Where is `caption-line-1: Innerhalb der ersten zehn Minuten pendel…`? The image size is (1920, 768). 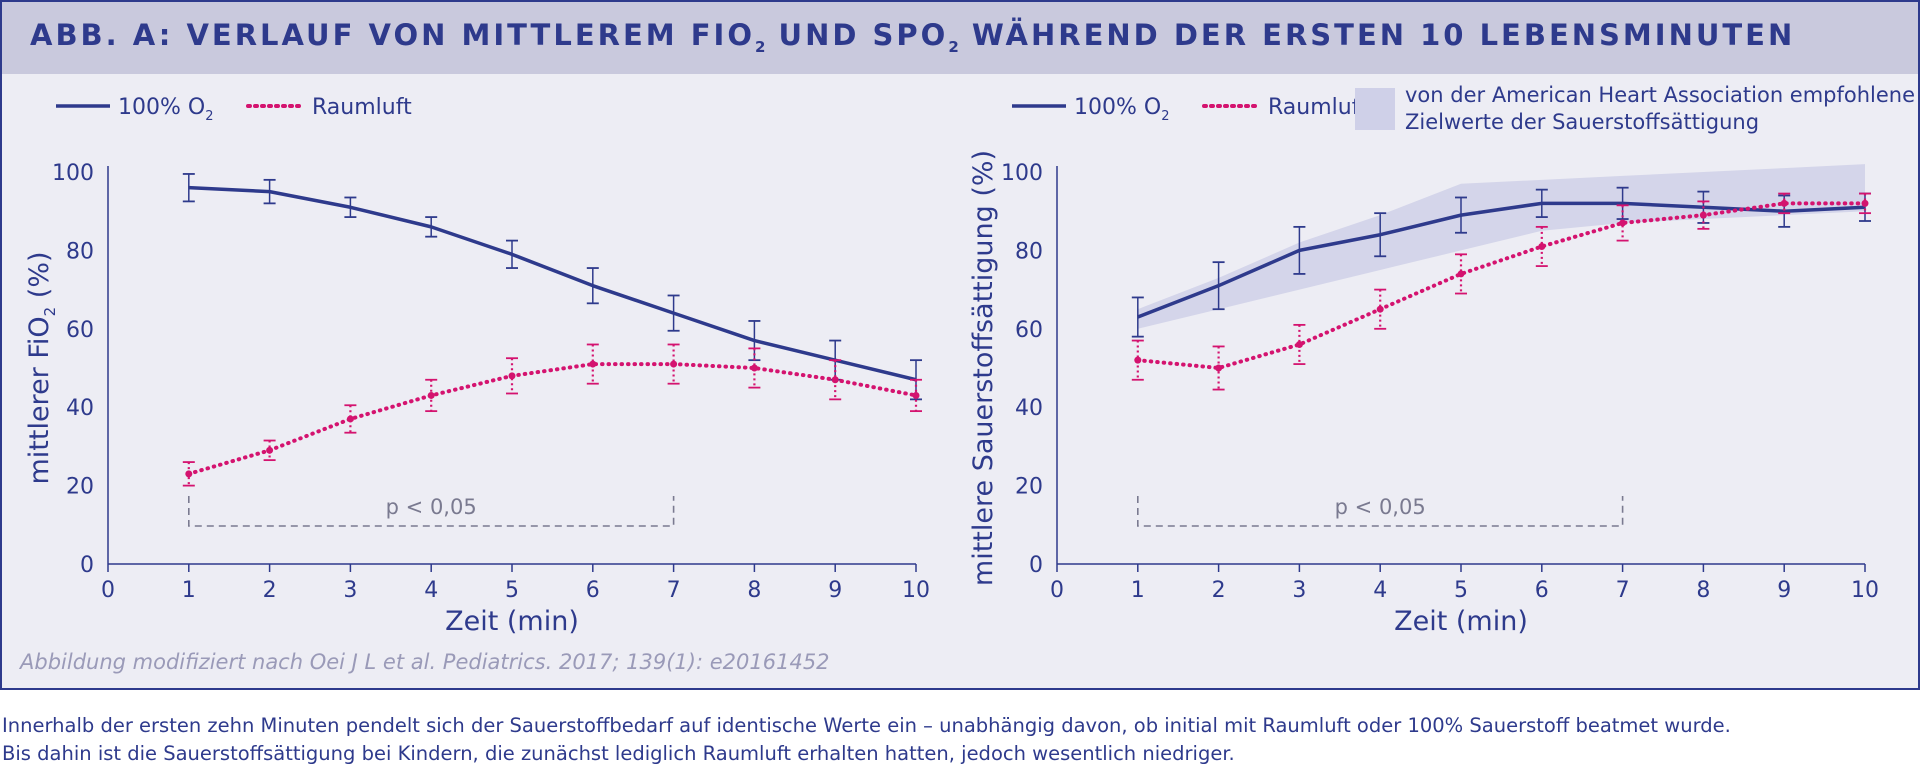 caption-line-1: Innerhalb der ersten zehn Minuten pendel… is located at coordinates (866, 725).